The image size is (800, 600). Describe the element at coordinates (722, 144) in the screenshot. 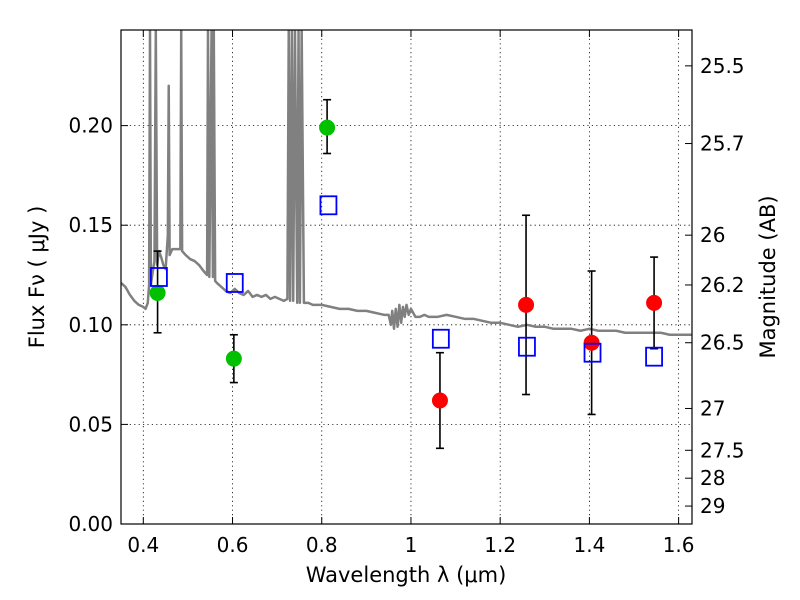

I see `right-tick-label: 25.7` at that location.